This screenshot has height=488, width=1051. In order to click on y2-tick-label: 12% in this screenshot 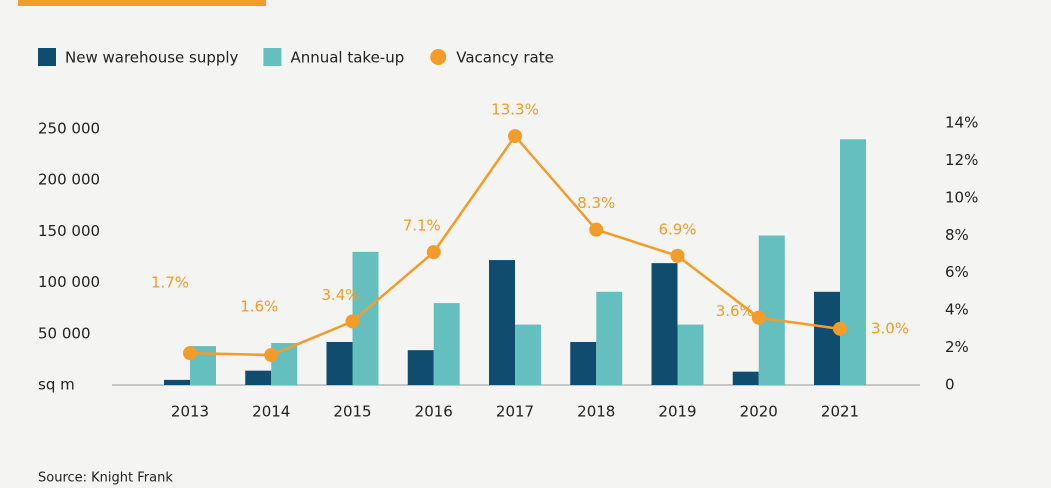, I will do `click(961, 160)`.